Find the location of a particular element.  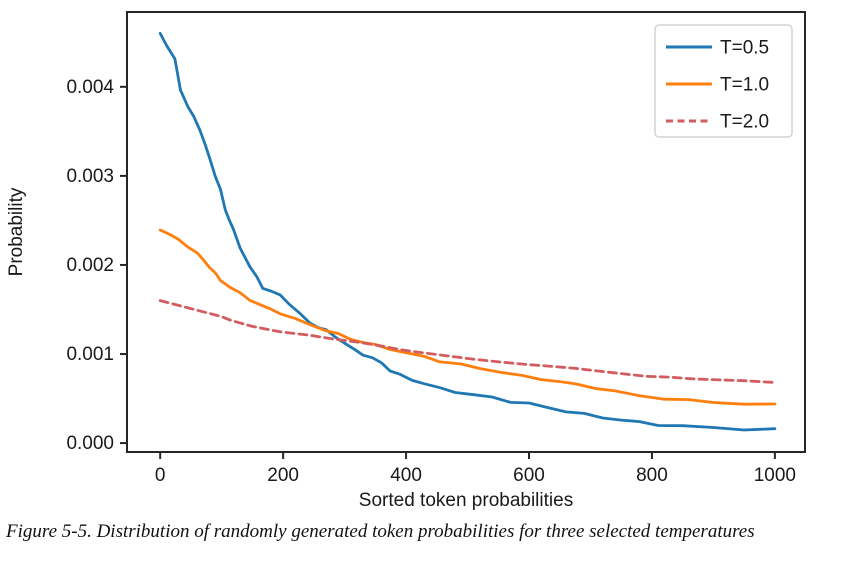

x-tick-label: 800 is located at coordinates (652, 475).